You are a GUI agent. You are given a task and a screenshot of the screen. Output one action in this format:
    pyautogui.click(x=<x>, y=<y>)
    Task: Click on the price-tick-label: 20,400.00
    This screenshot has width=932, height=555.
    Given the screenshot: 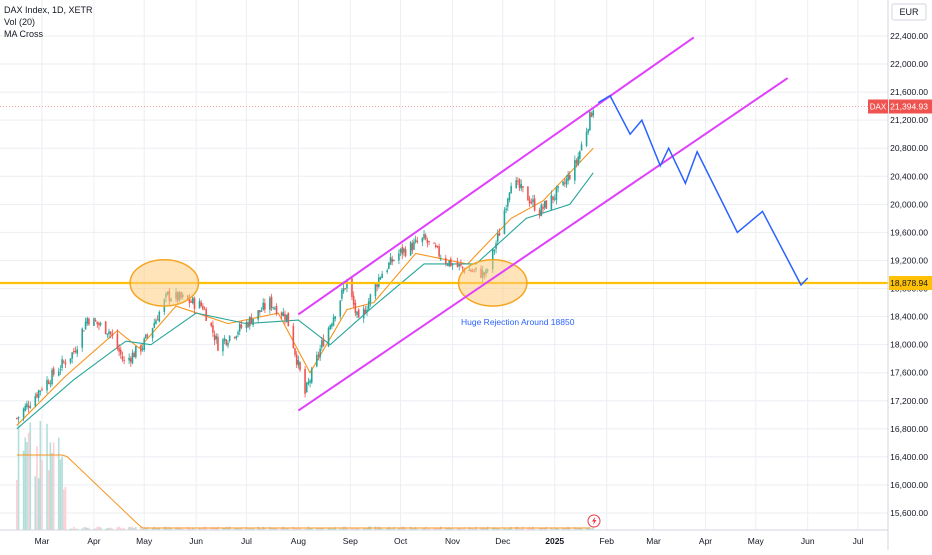 What is the action you would take?
    pyautogui.click(x=909, y=176)
    